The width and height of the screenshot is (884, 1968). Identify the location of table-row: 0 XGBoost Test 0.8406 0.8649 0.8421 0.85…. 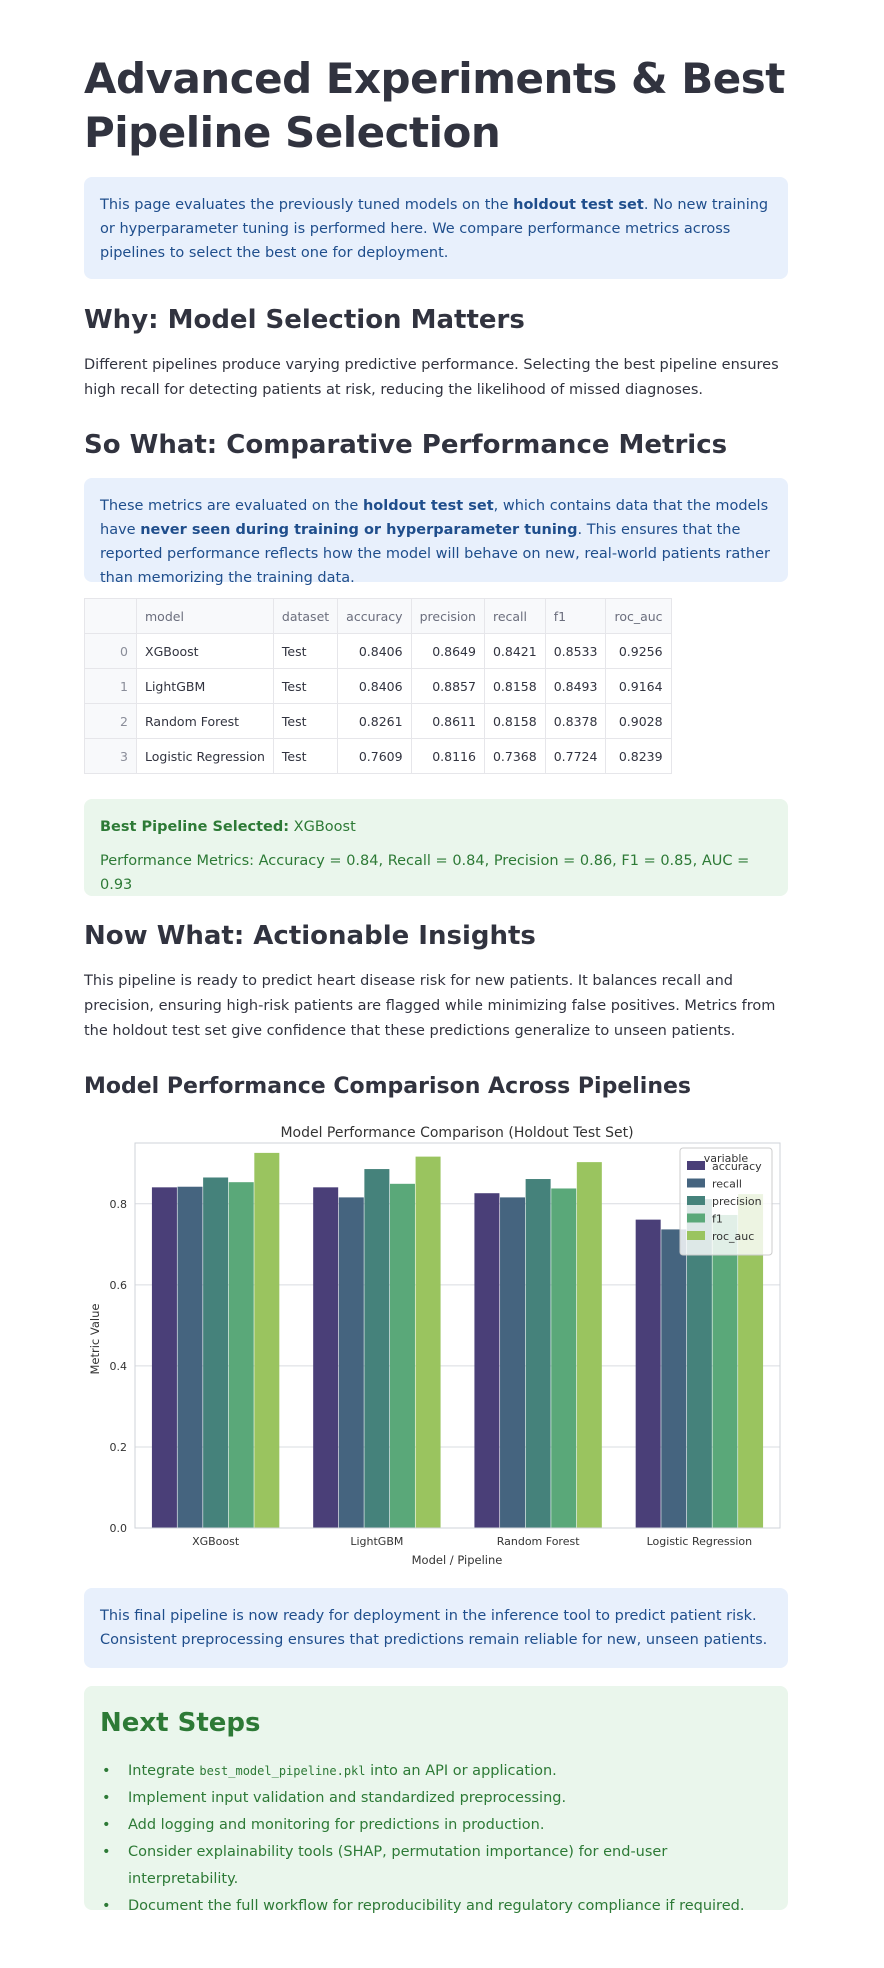
(378, 651).